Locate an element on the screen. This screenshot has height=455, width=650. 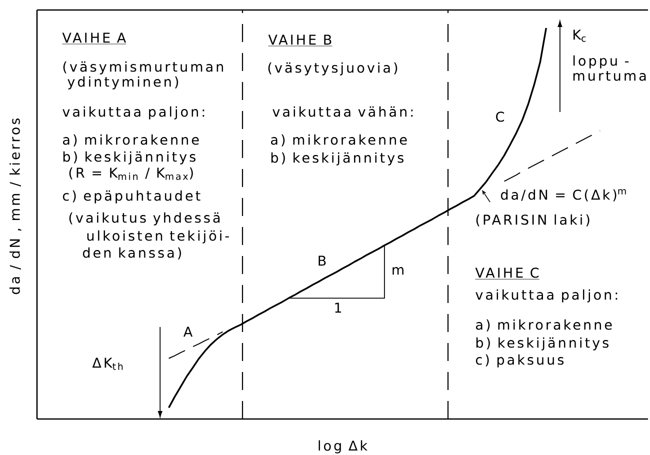
annotation: A is located at coordinates (188, 331).